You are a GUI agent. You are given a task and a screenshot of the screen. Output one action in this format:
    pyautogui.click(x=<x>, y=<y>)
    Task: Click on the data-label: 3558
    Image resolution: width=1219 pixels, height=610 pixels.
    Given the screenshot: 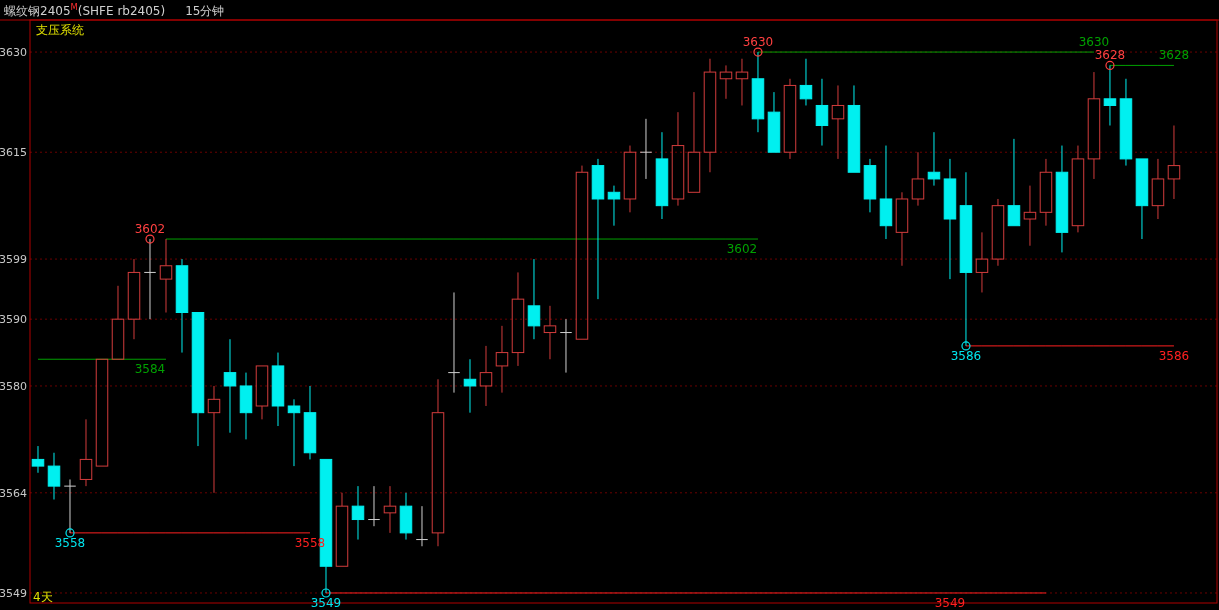 What is the action you would take?
    pyautogui.click(x=70, y=542)
    